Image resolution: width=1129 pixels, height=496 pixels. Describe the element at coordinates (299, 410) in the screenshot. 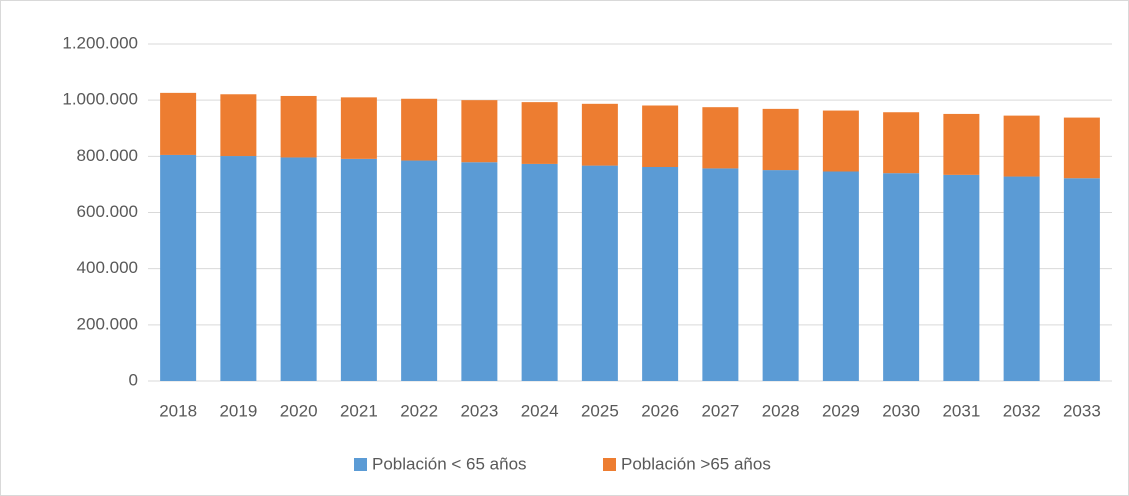

I see `x-tick-label: 2020` at that location.